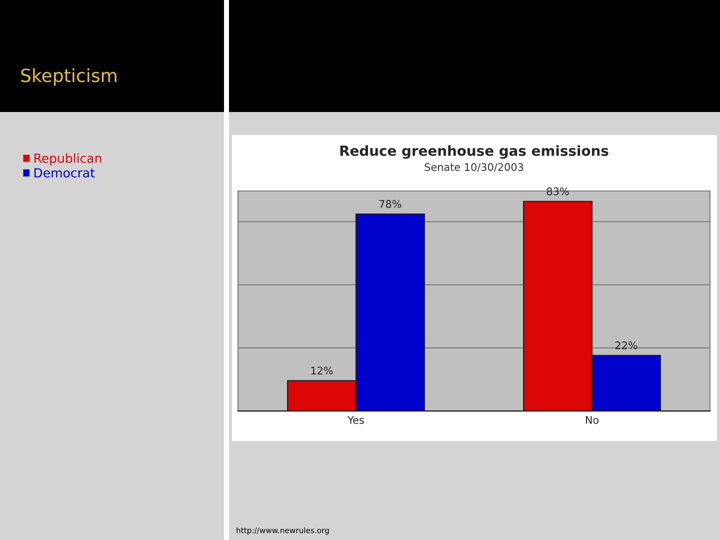  What do you see at coordinates (64, 173) in the screenshot?
I see `legend-label: Democrat` at bounding box center [64, 173].